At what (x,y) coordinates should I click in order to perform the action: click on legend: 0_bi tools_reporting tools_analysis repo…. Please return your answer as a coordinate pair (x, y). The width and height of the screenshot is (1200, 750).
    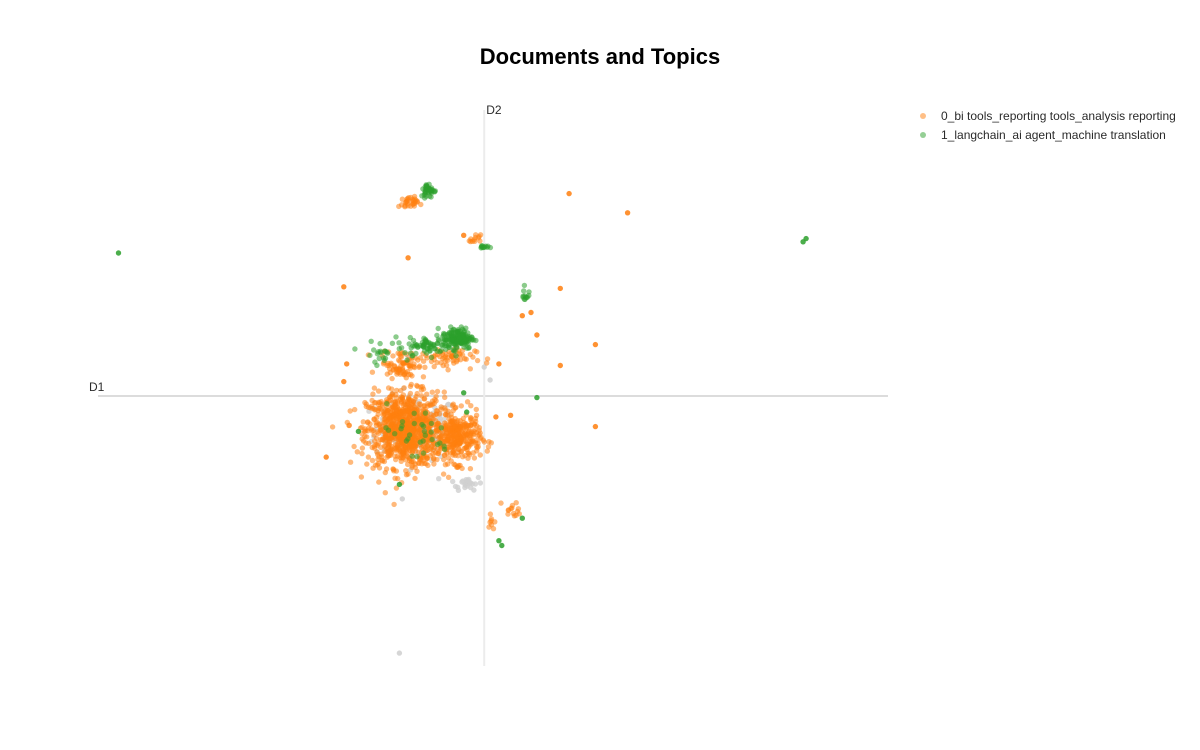
    Looking at the image, I should click on (1048, 125).